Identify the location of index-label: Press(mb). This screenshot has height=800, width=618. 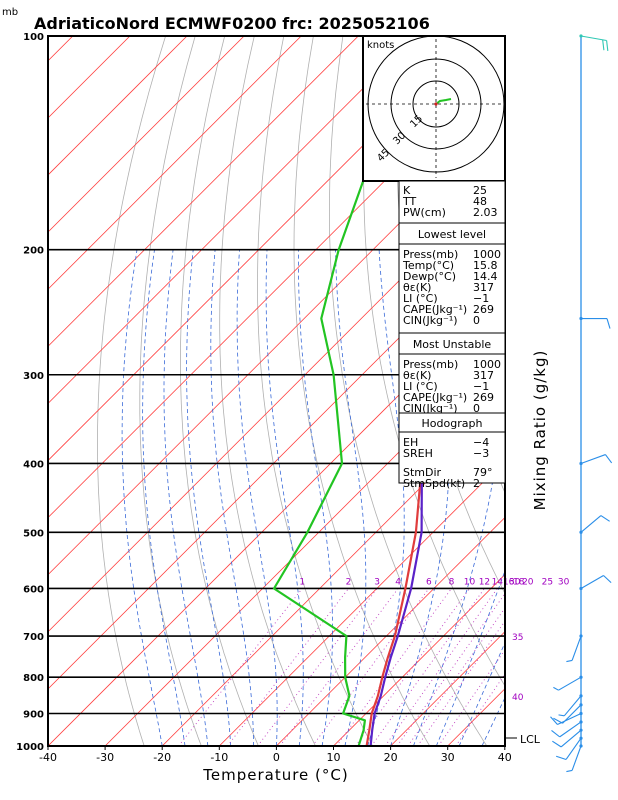
(430, 254).